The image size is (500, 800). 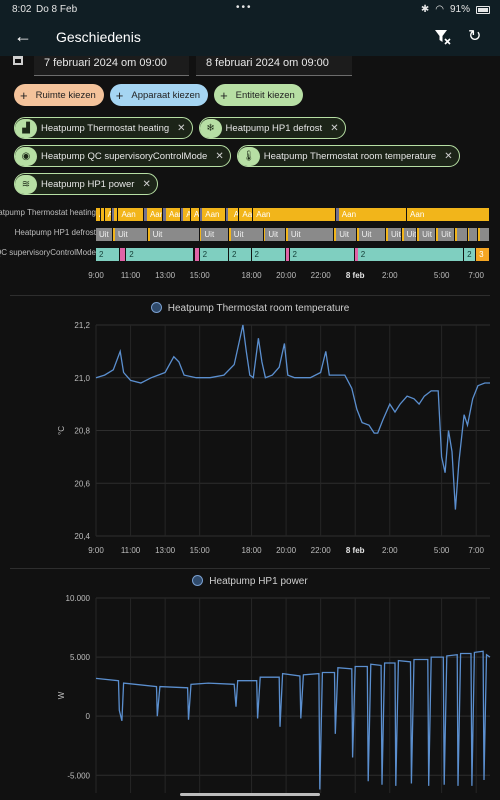 I want to click on selected-entity-chip: 🌡 Heatpump Thermostat room temperature ✕, so click(x=348, y=156).